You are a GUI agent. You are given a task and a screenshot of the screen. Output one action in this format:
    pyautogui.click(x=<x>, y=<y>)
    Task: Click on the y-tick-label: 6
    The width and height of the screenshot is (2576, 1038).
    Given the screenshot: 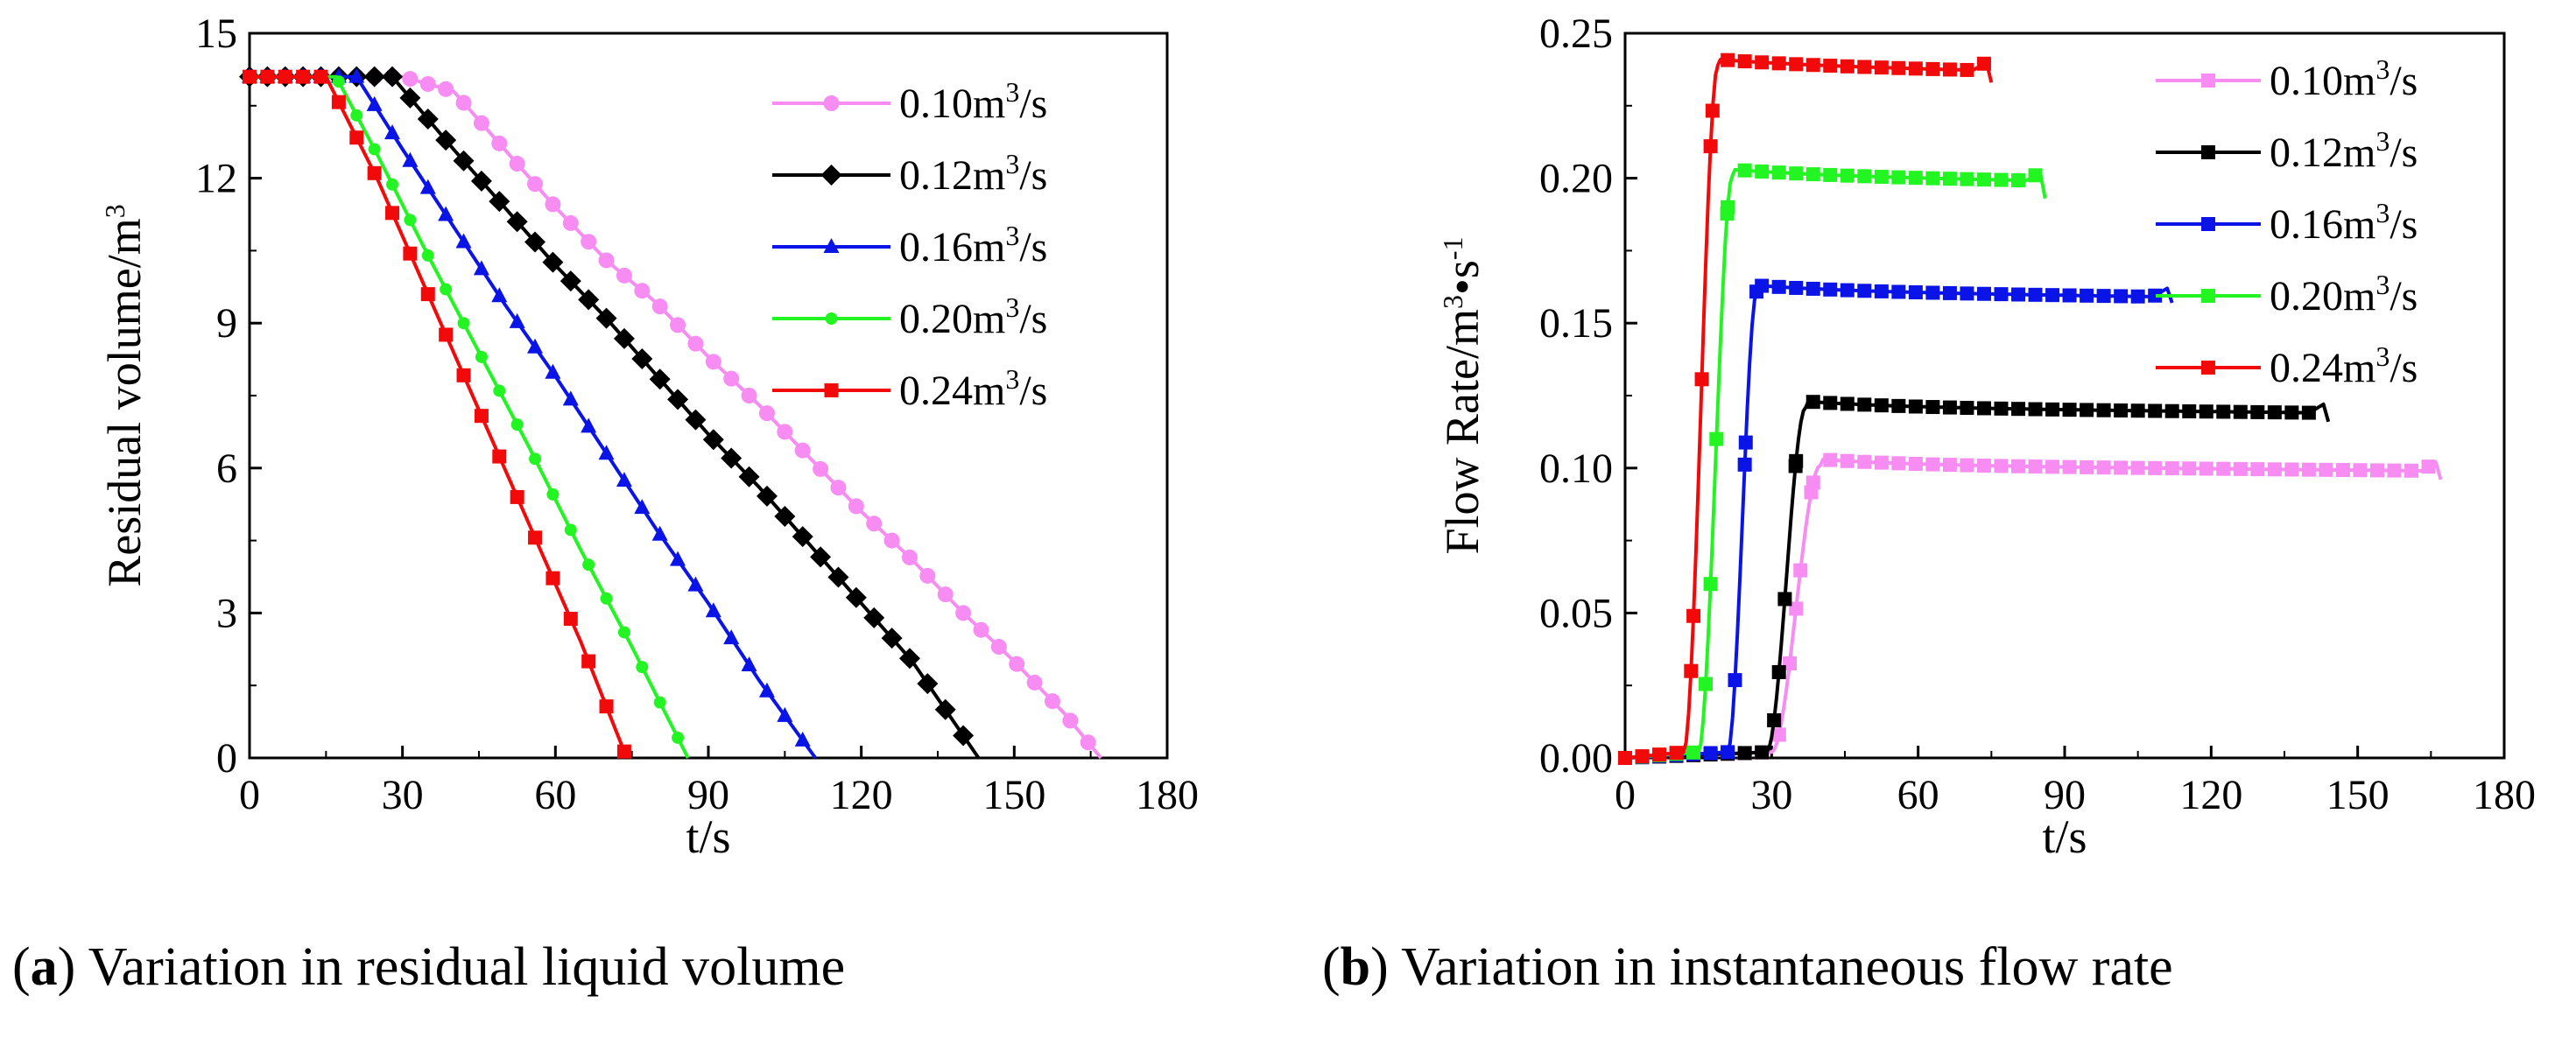 What is the action you would take?
    pyautogui.click(x=226, y=468)
    